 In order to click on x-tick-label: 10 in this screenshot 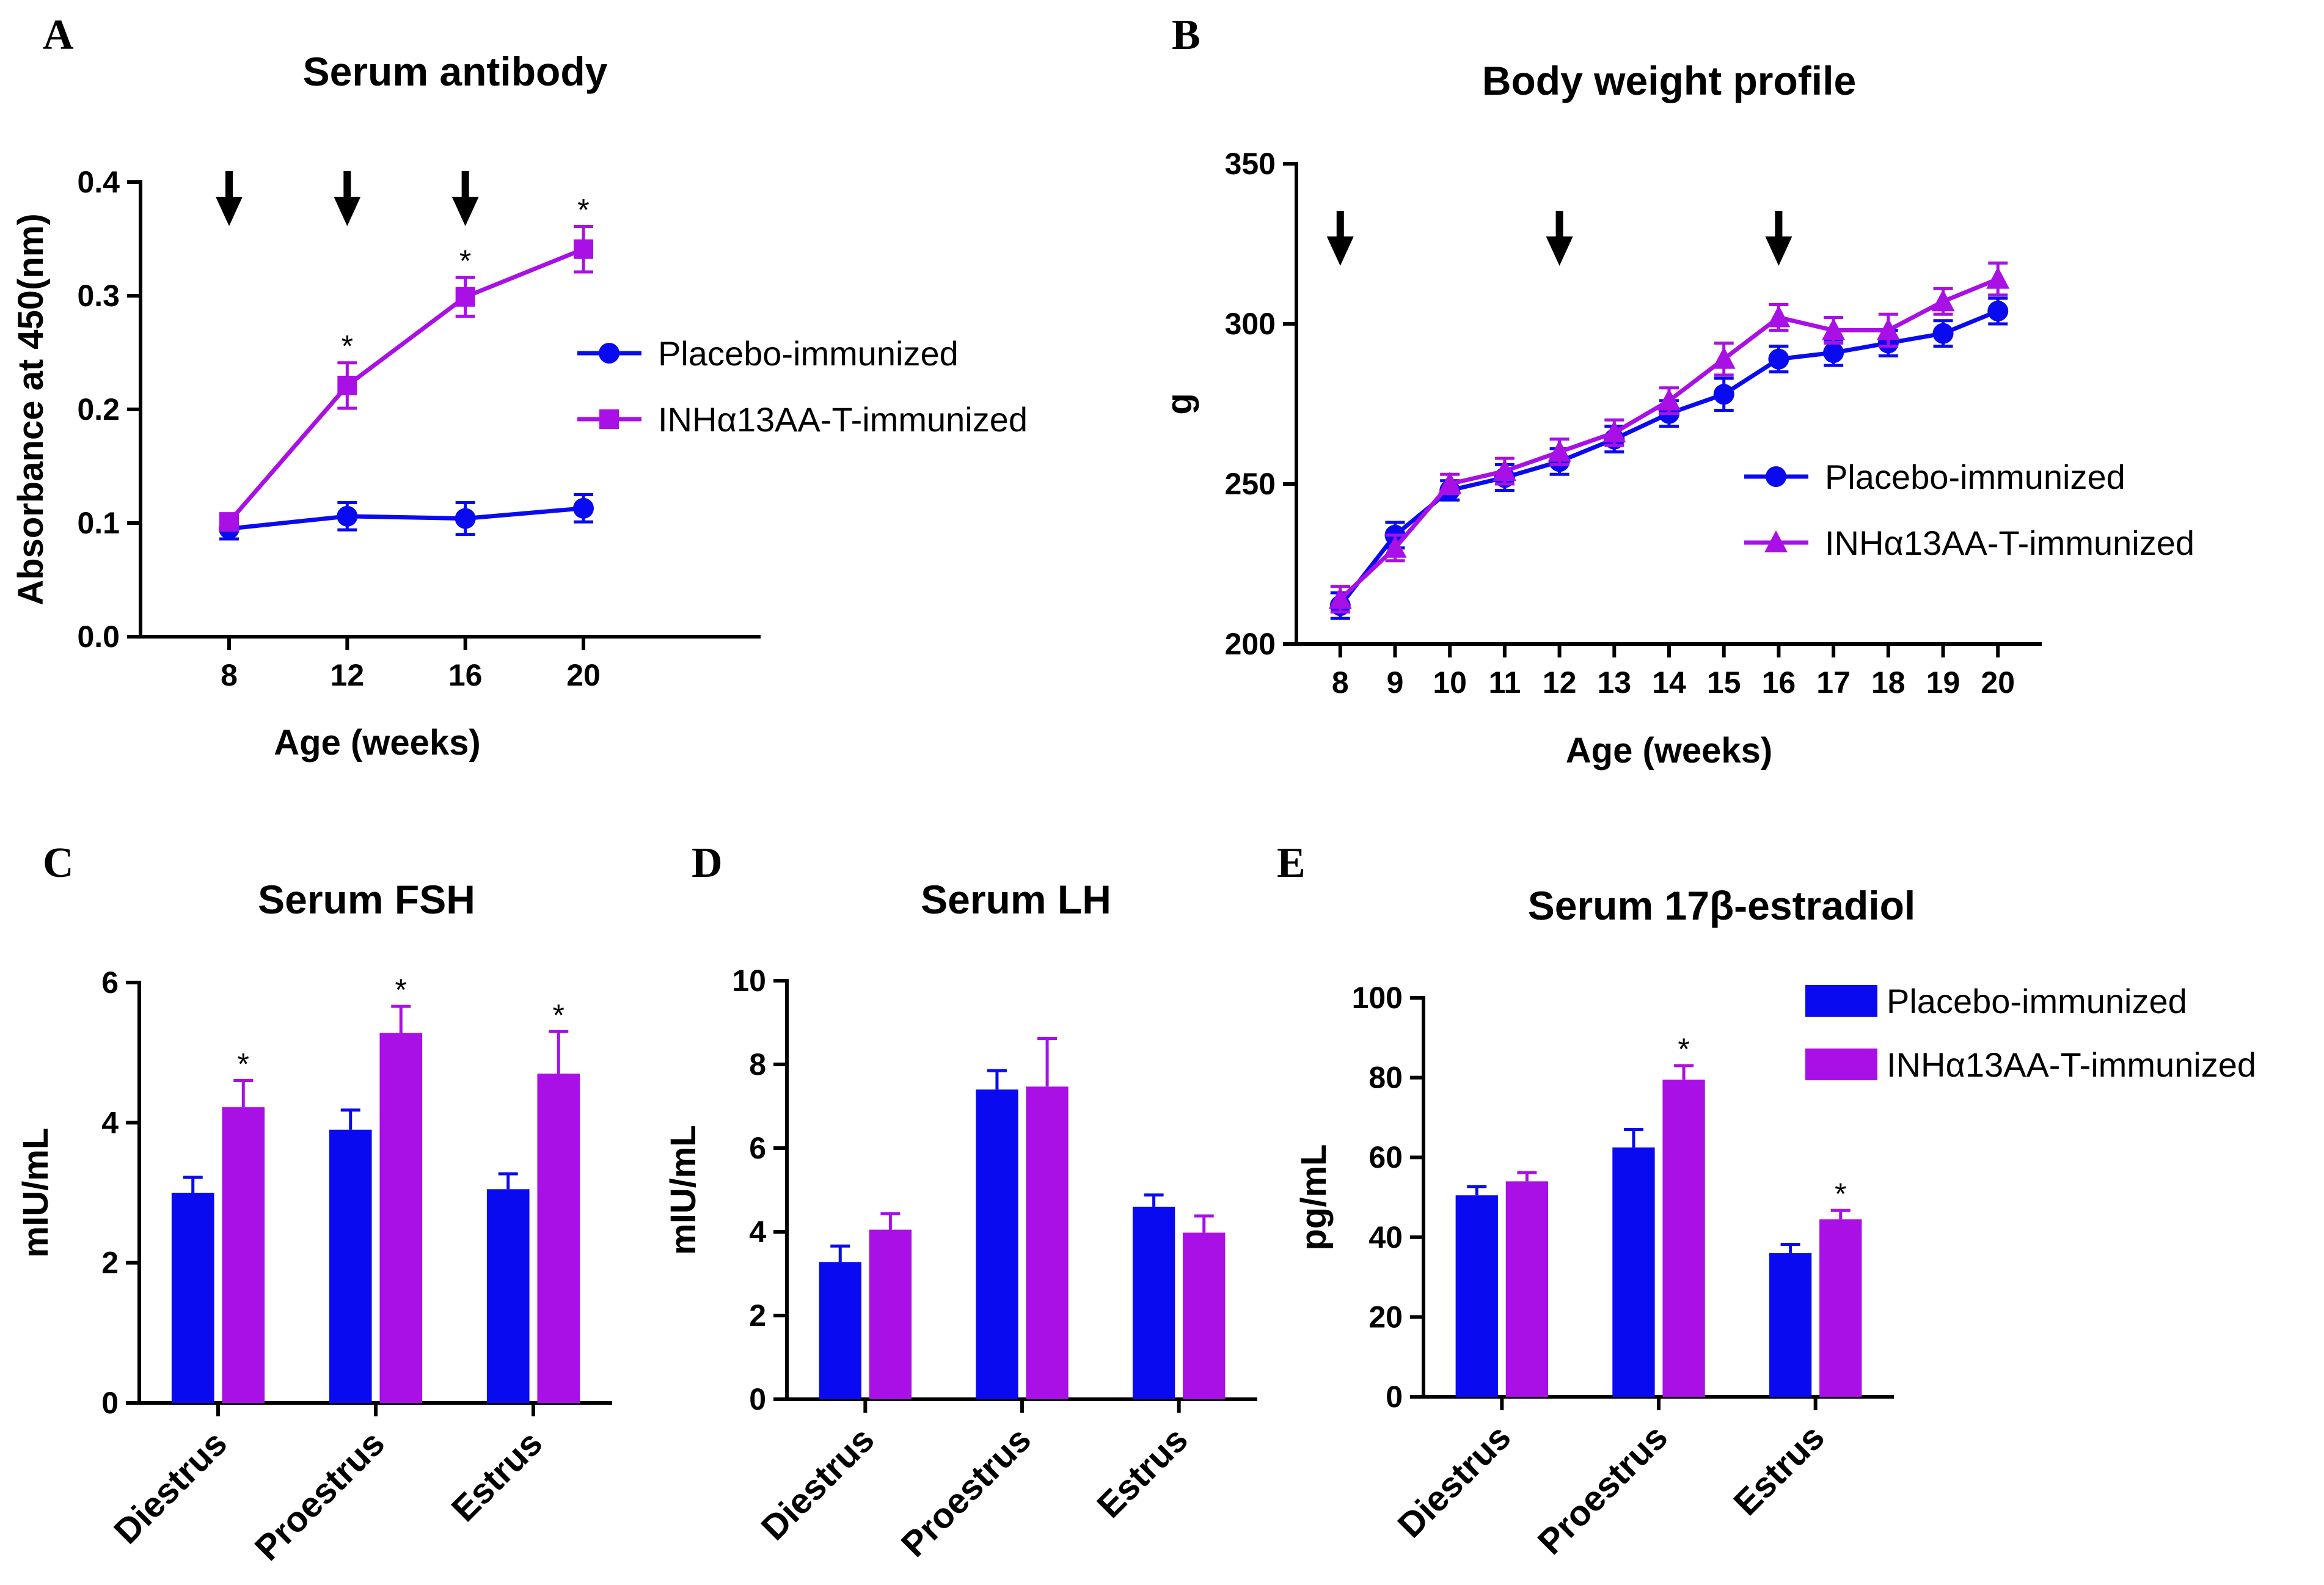, I will do `click(1450, 682)`.